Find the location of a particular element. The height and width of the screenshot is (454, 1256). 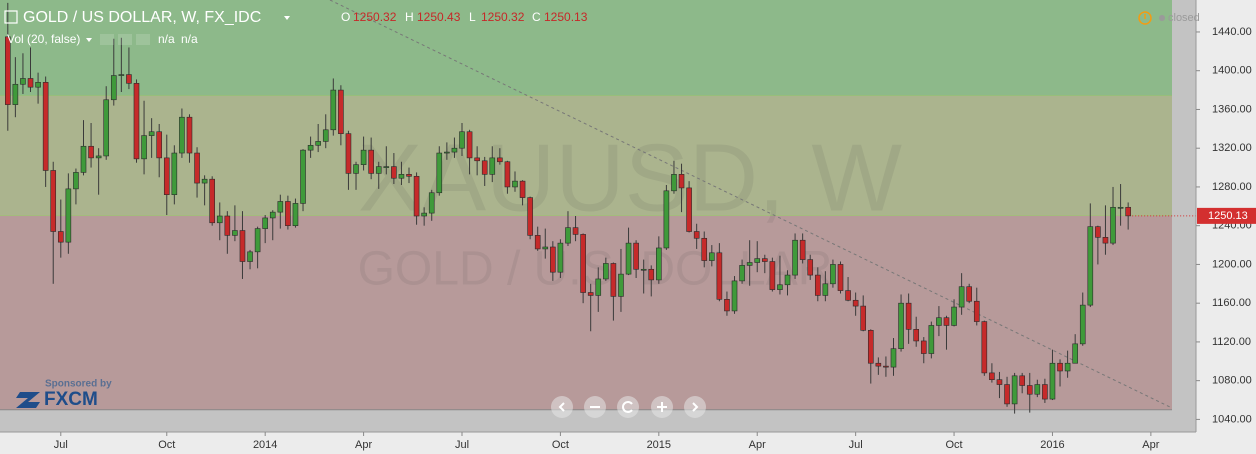

navigation is located at coordinates (628, 407).